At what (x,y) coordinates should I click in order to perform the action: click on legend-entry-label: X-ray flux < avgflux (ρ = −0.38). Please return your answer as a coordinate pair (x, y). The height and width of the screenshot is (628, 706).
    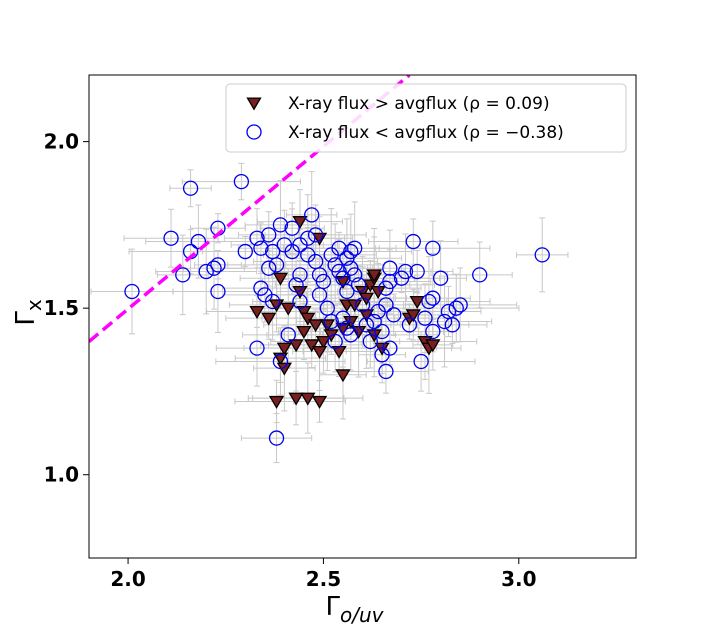
    Looking at the image, I should click on (426, 133).